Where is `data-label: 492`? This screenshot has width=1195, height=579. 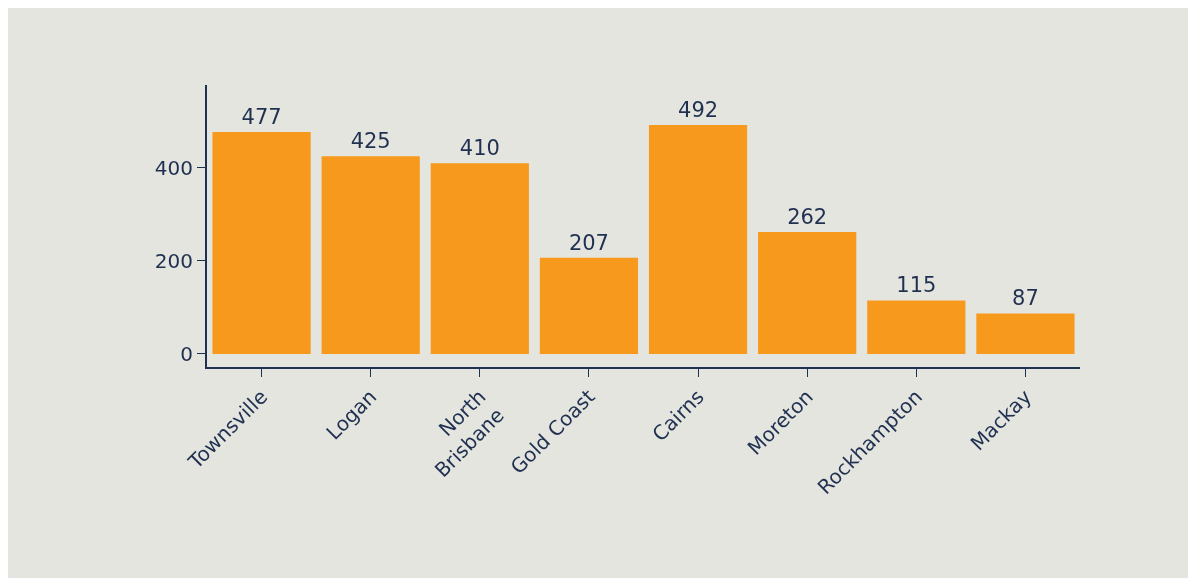 data-label: 492 is located at coordinates (698, 110).